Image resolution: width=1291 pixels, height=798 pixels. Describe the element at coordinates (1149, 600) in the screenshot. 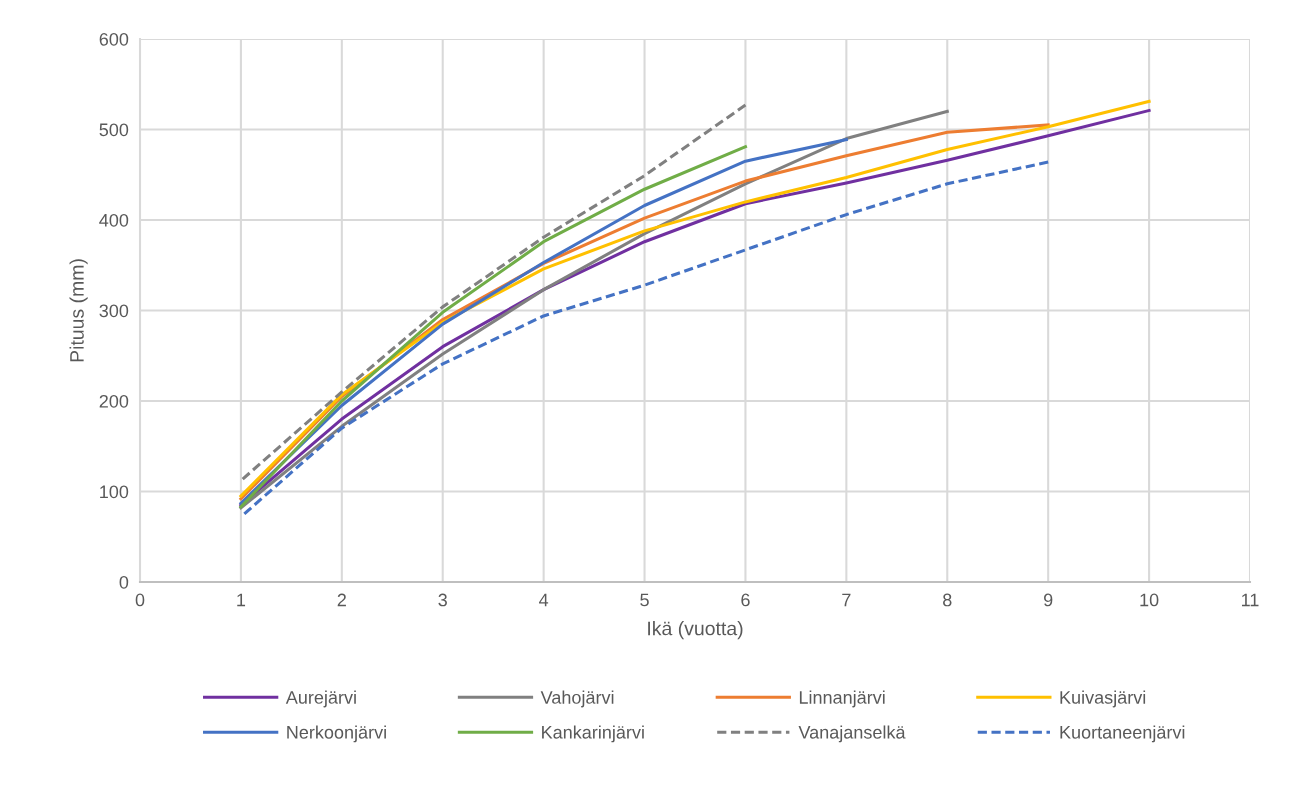

I see `x-tick-label: 10` at that location.